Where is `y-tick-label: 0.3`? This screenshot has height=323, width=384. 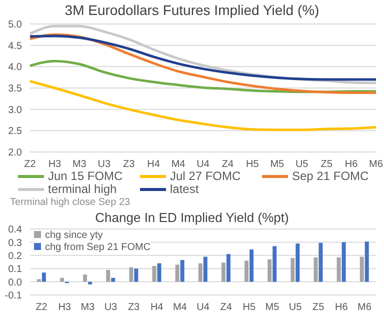 y-tick-label: 0.3 is located at coordinates (15, 243).